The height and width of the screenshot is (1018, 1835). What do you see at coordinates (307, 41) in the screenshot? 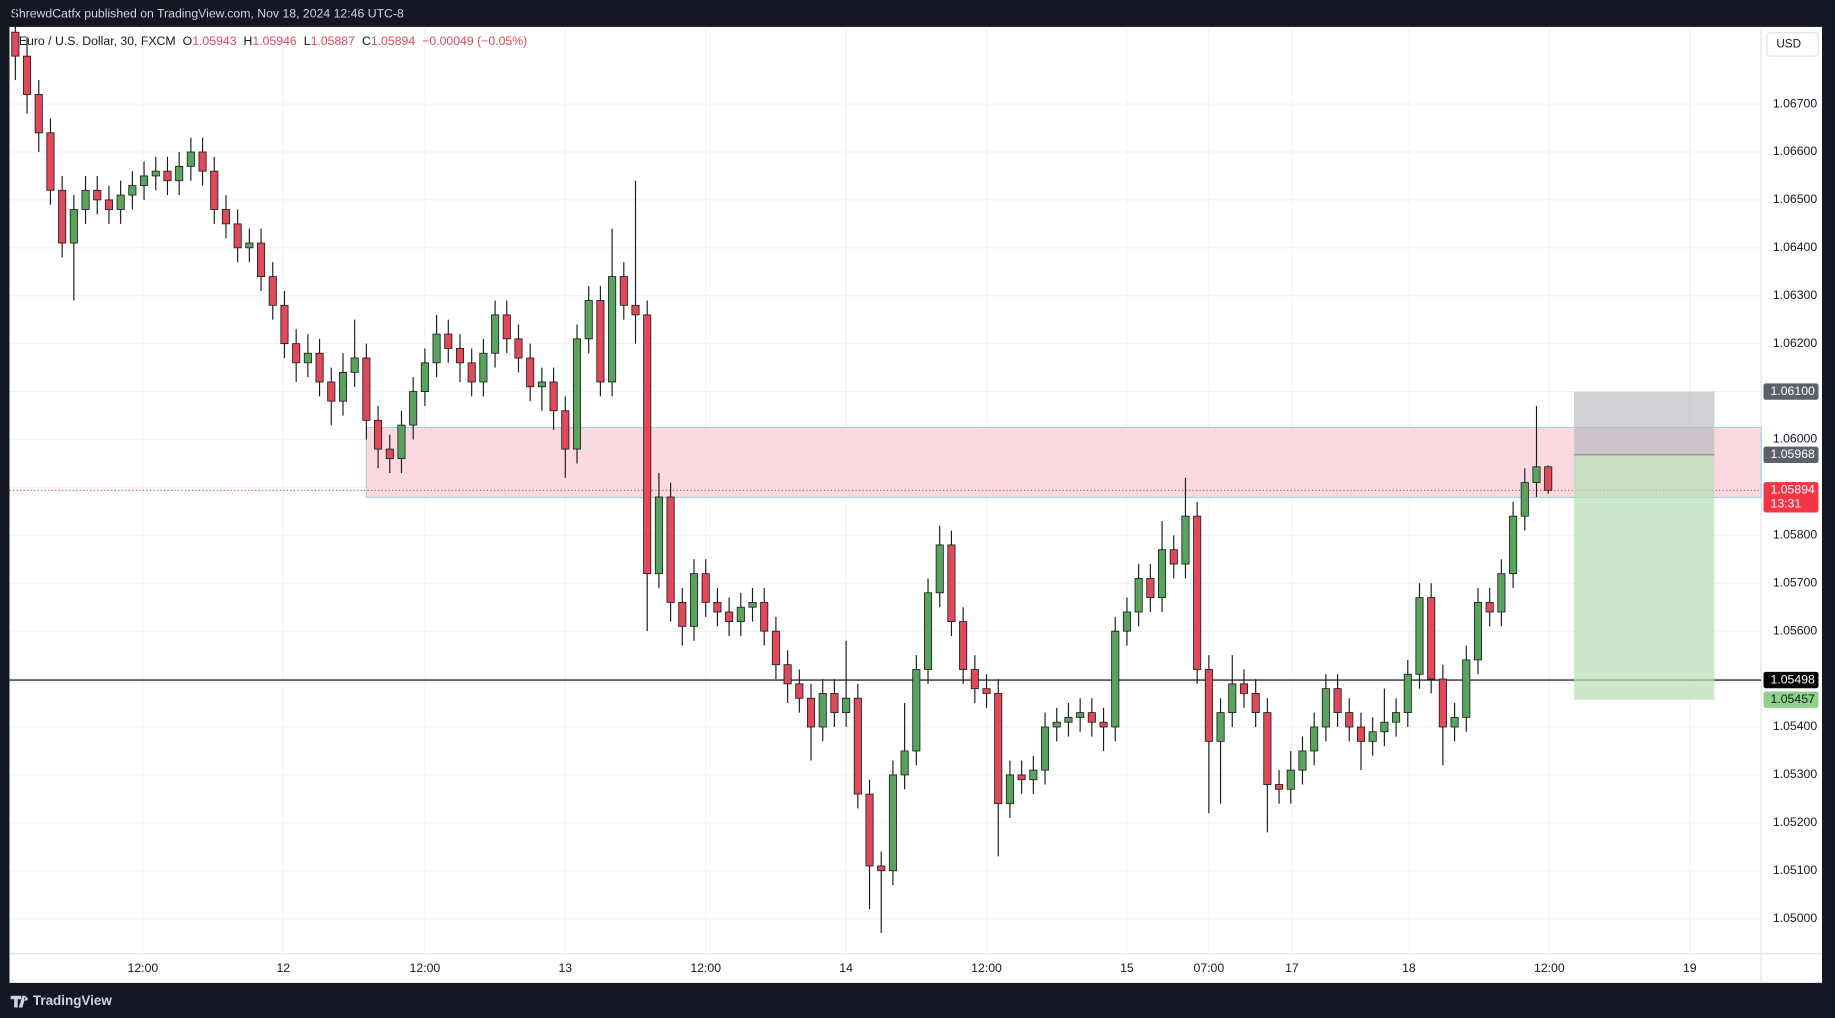
I see `legend-part: L` at bounding box center [307, 41].